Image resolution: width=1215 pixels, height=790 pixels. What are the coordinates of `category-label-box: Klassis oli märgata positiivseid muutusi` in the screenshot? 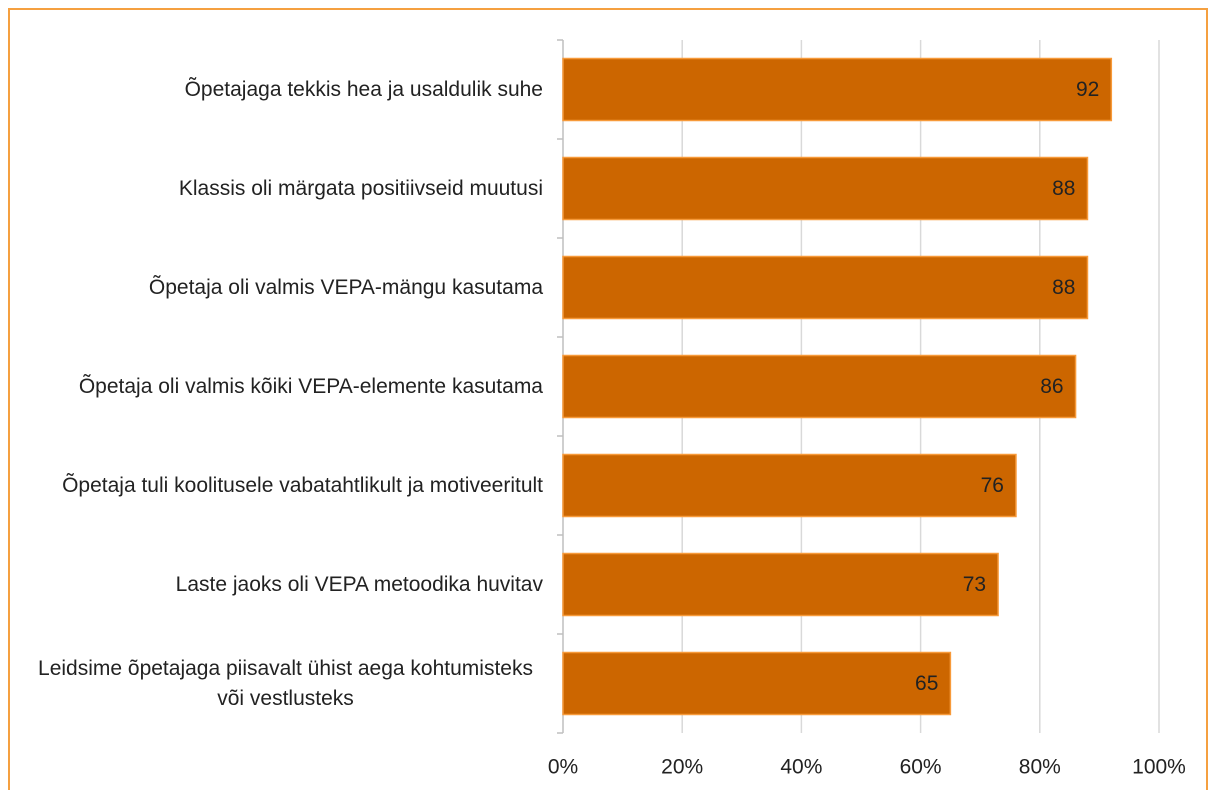 It's located at (361, 188).